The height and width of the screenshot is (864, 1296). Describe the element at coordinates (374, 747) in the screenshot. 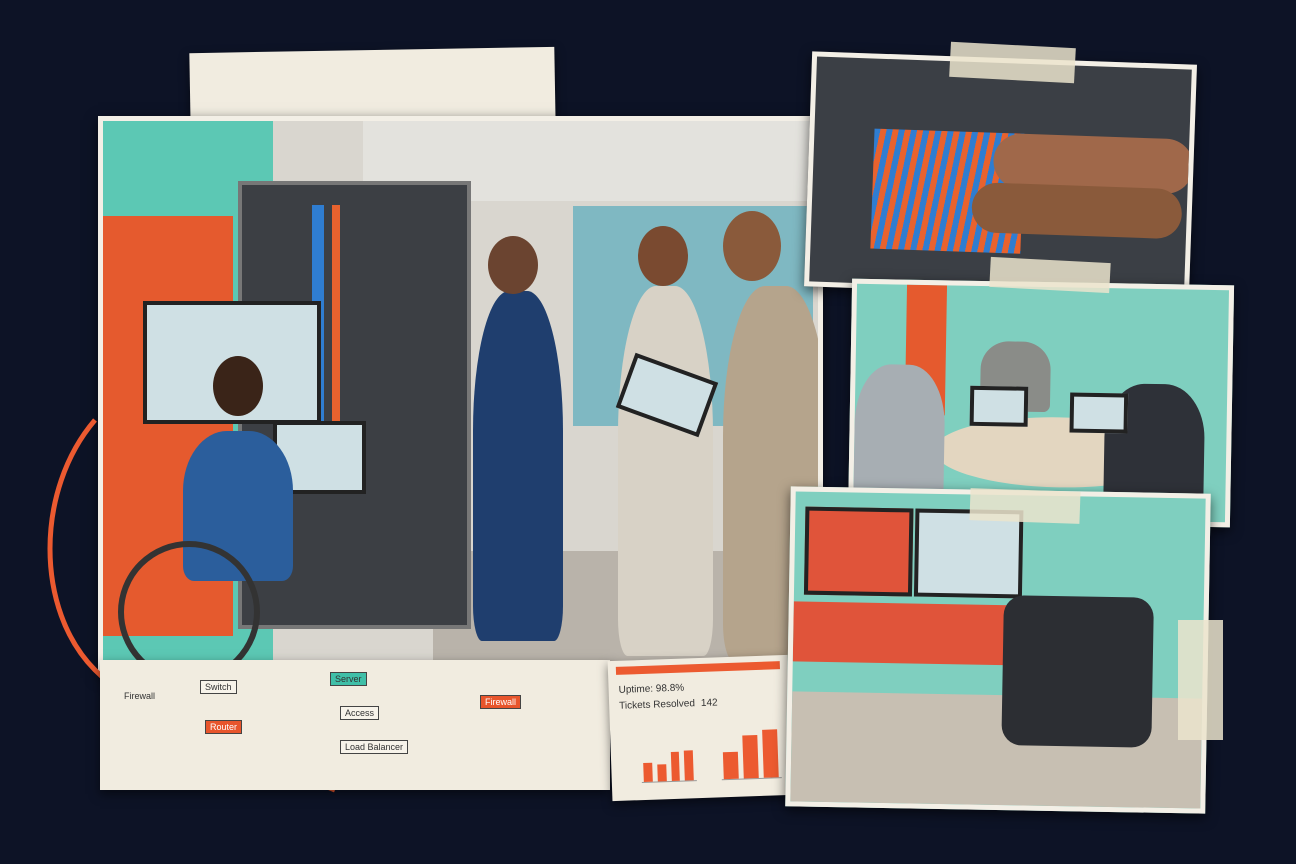

I see `diagram-node: Load Balancer` at that location.